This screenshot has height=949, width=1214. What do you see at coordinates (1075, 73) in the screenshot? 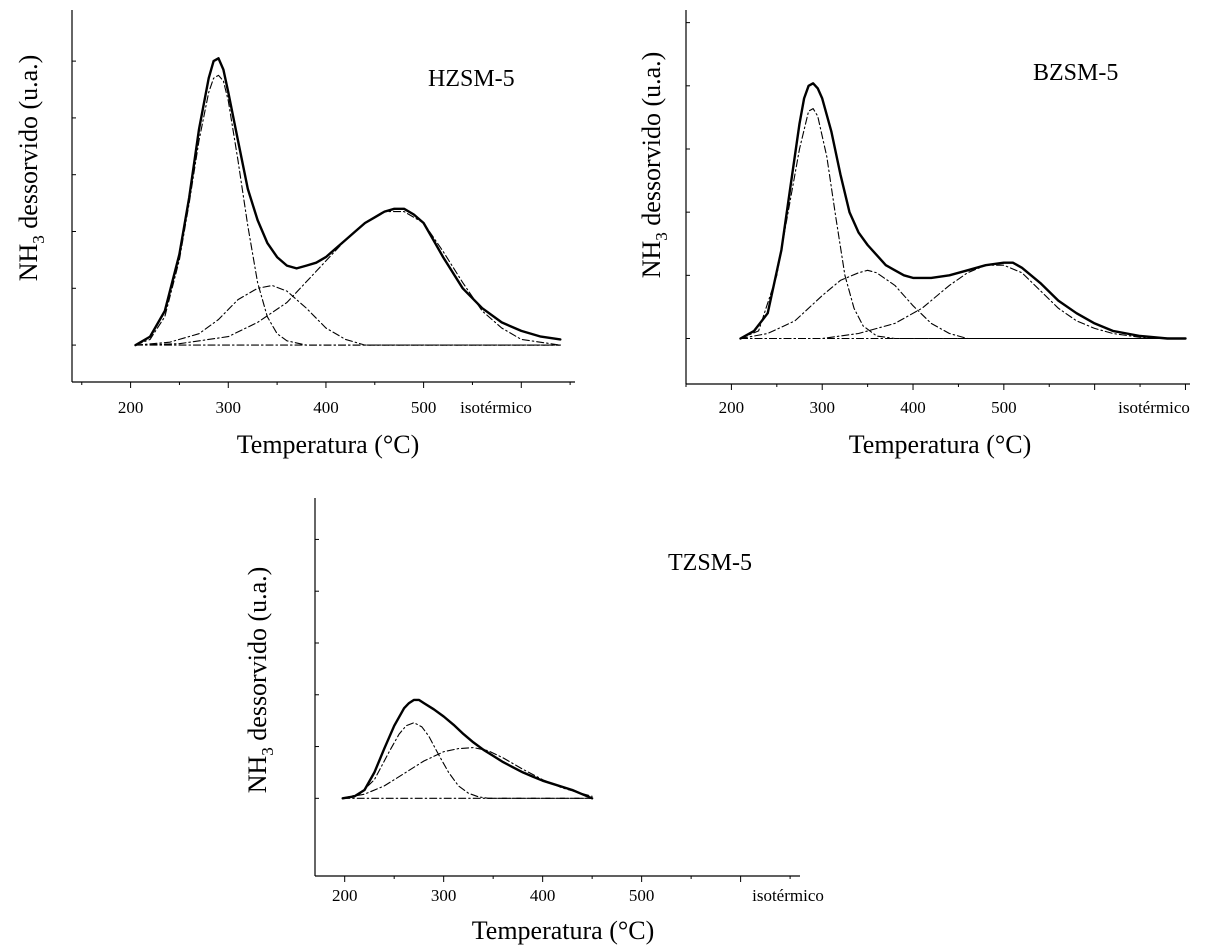
I see `panel-label: BZSM-5` at bounding box center [1075, 73].